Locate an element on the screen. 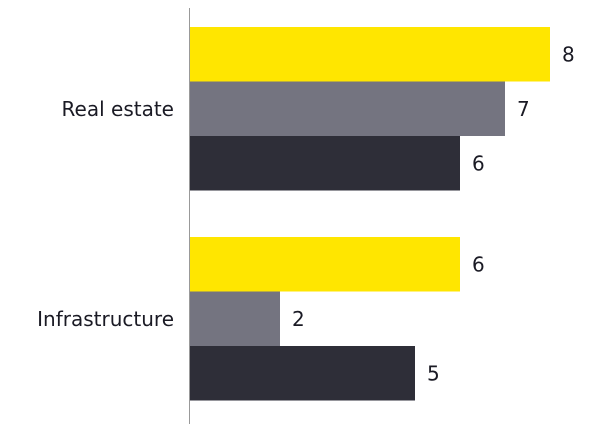 This screenshot has height=424, width=596. data-label: 7 is located at coordinates (523, 109).